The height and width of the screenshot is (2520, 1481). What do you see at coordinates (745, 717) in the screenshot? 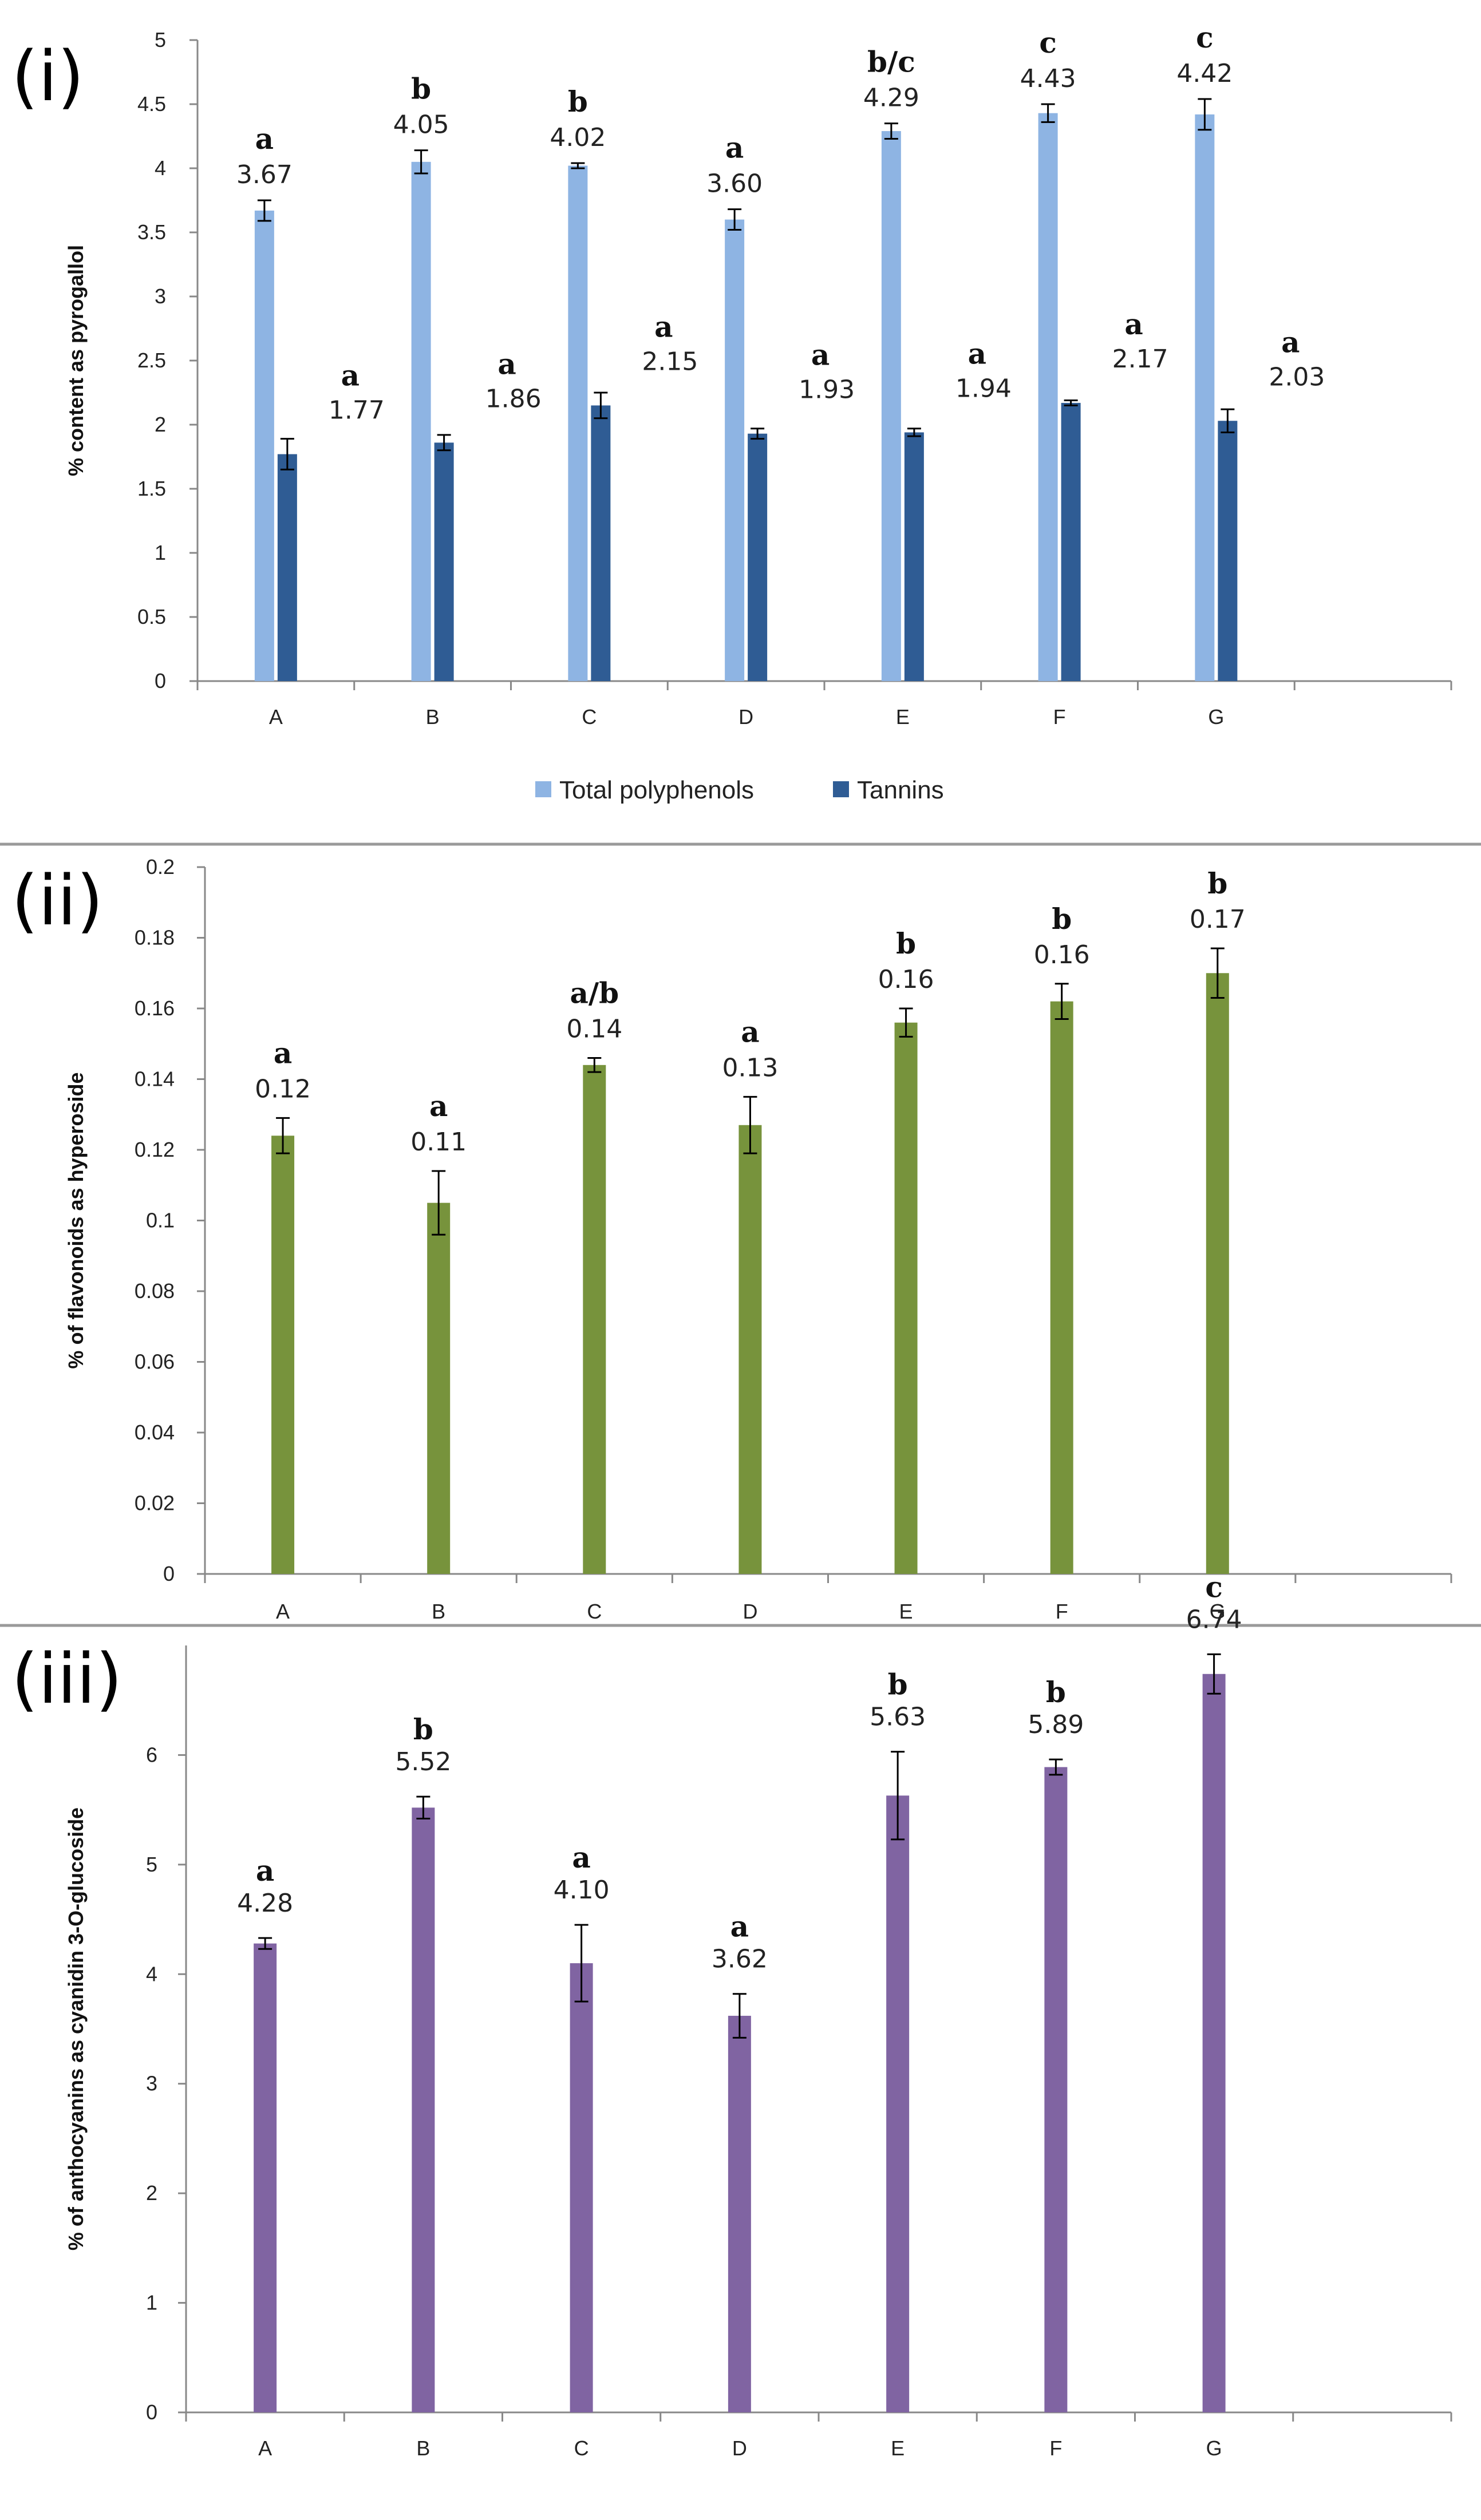
I see `x-tick-label: D` at bounding box center [745, 717].